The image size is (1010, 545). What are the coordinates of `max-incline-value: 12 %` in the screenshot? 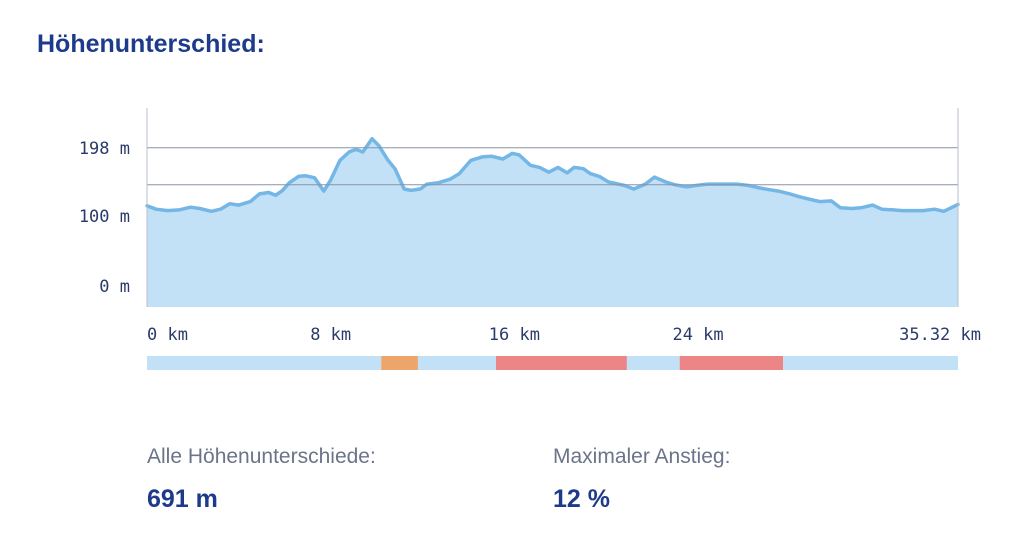 It's located at (581, 499).